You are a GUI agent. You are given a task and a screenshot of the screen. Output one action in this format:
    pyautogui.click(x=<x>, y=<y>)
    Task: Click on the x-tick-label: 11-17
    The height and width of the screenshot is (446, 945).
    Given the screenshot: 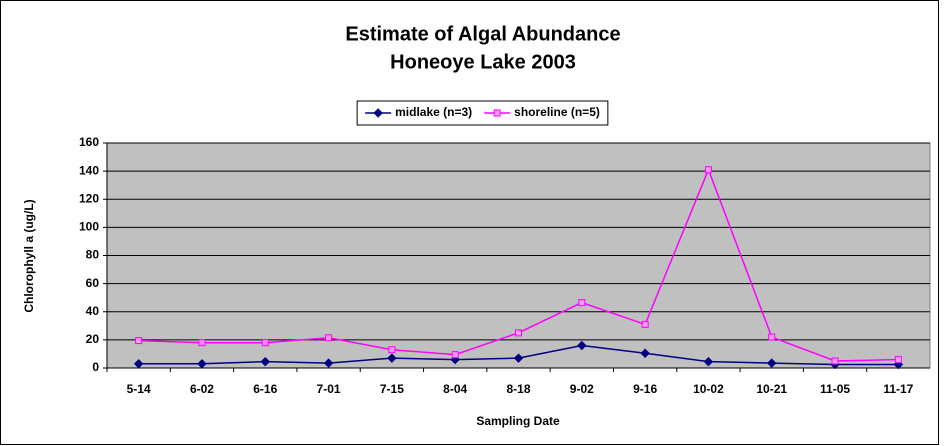 What is the action you would take?
    pyautogui.click(x=898, y=389)
    